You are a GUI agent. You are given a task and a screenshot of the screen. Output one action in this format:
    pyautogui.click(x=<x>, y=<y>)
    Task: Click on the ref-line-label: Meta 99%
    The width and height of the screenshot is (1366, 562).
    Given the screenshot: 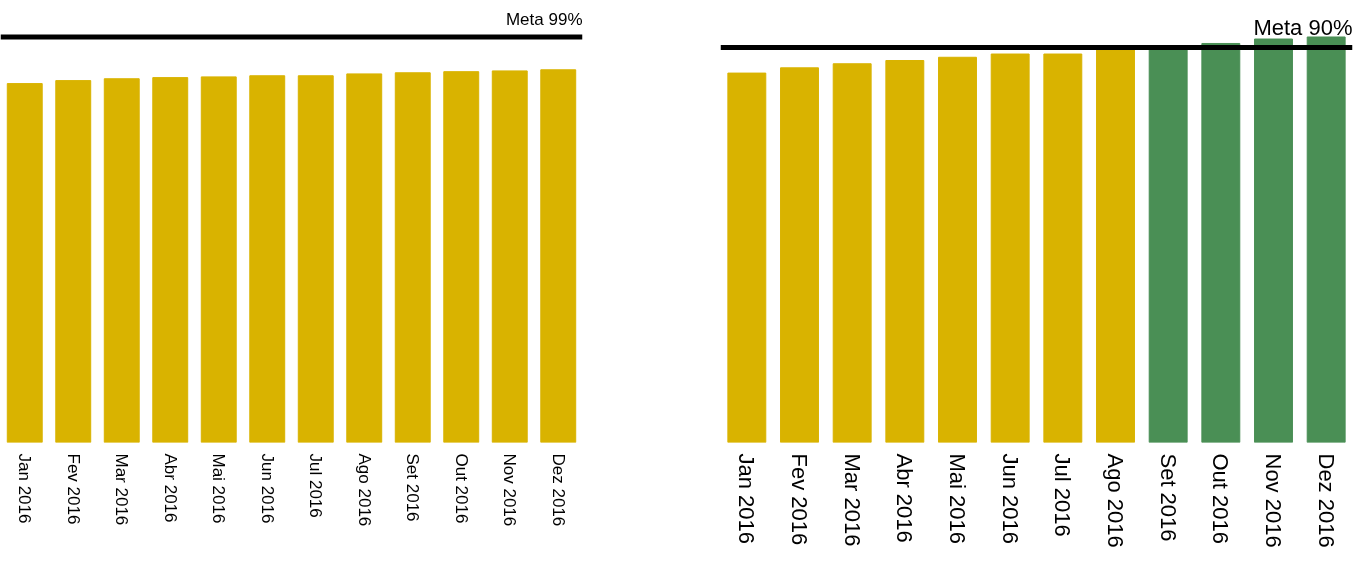 What is the action you would take?
    pyautogui.click(x=544, y=19)
    